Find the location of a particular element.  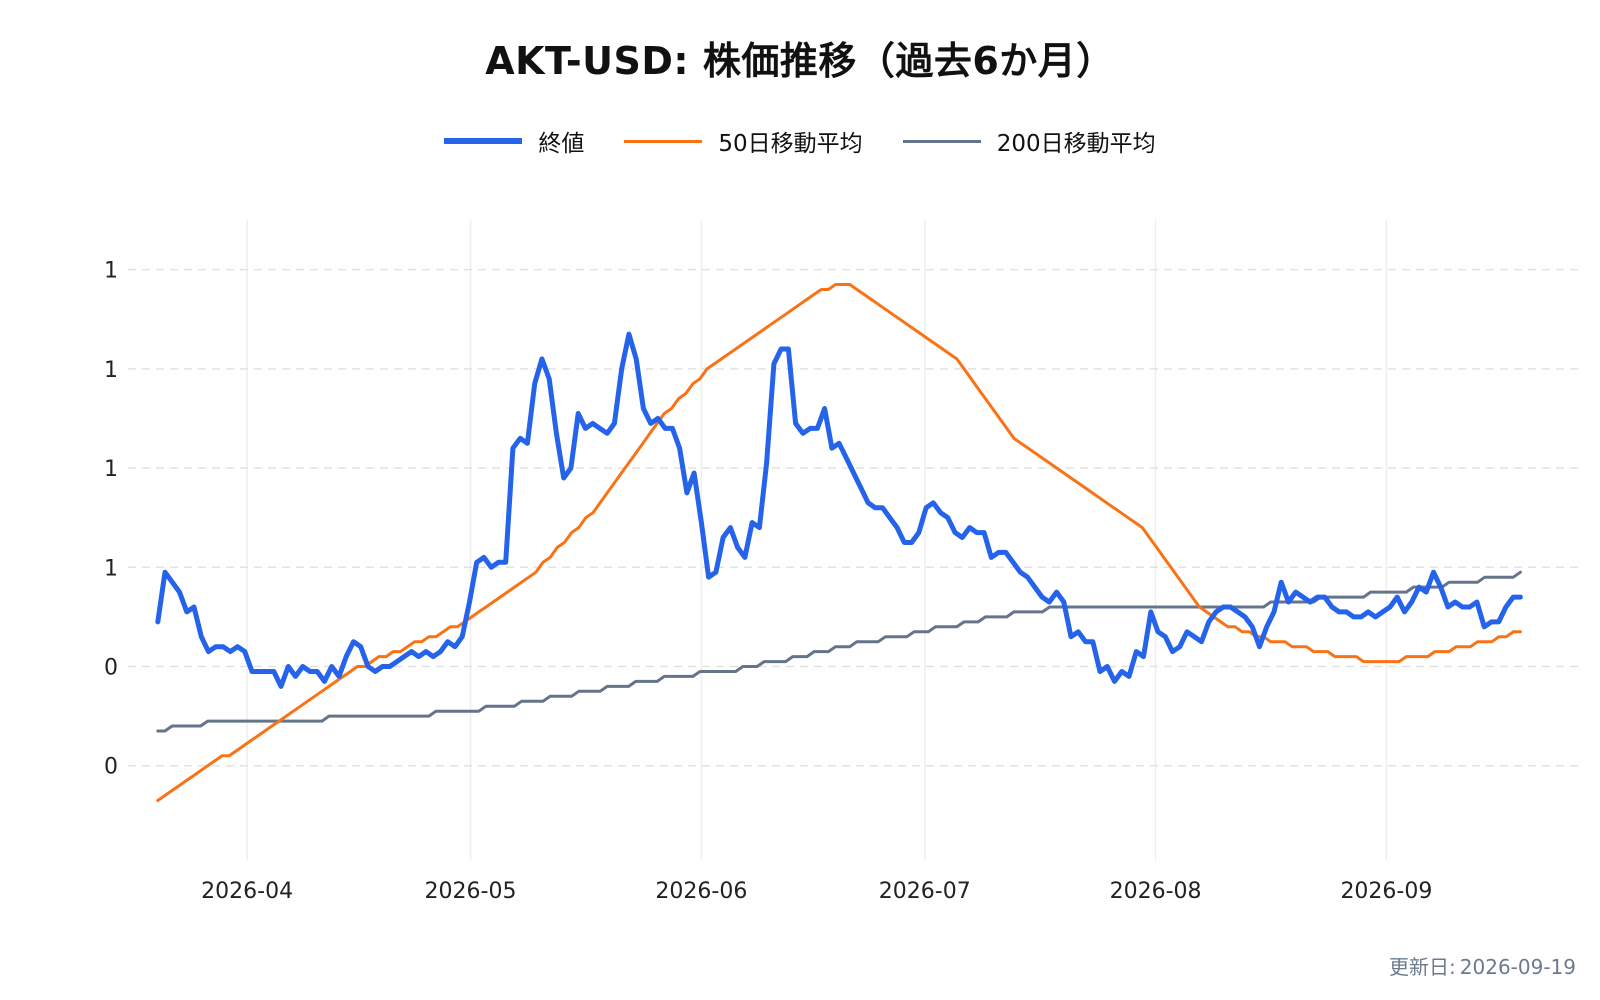

updated-date-label: 更新日: is located at coordinates (1422, 967).